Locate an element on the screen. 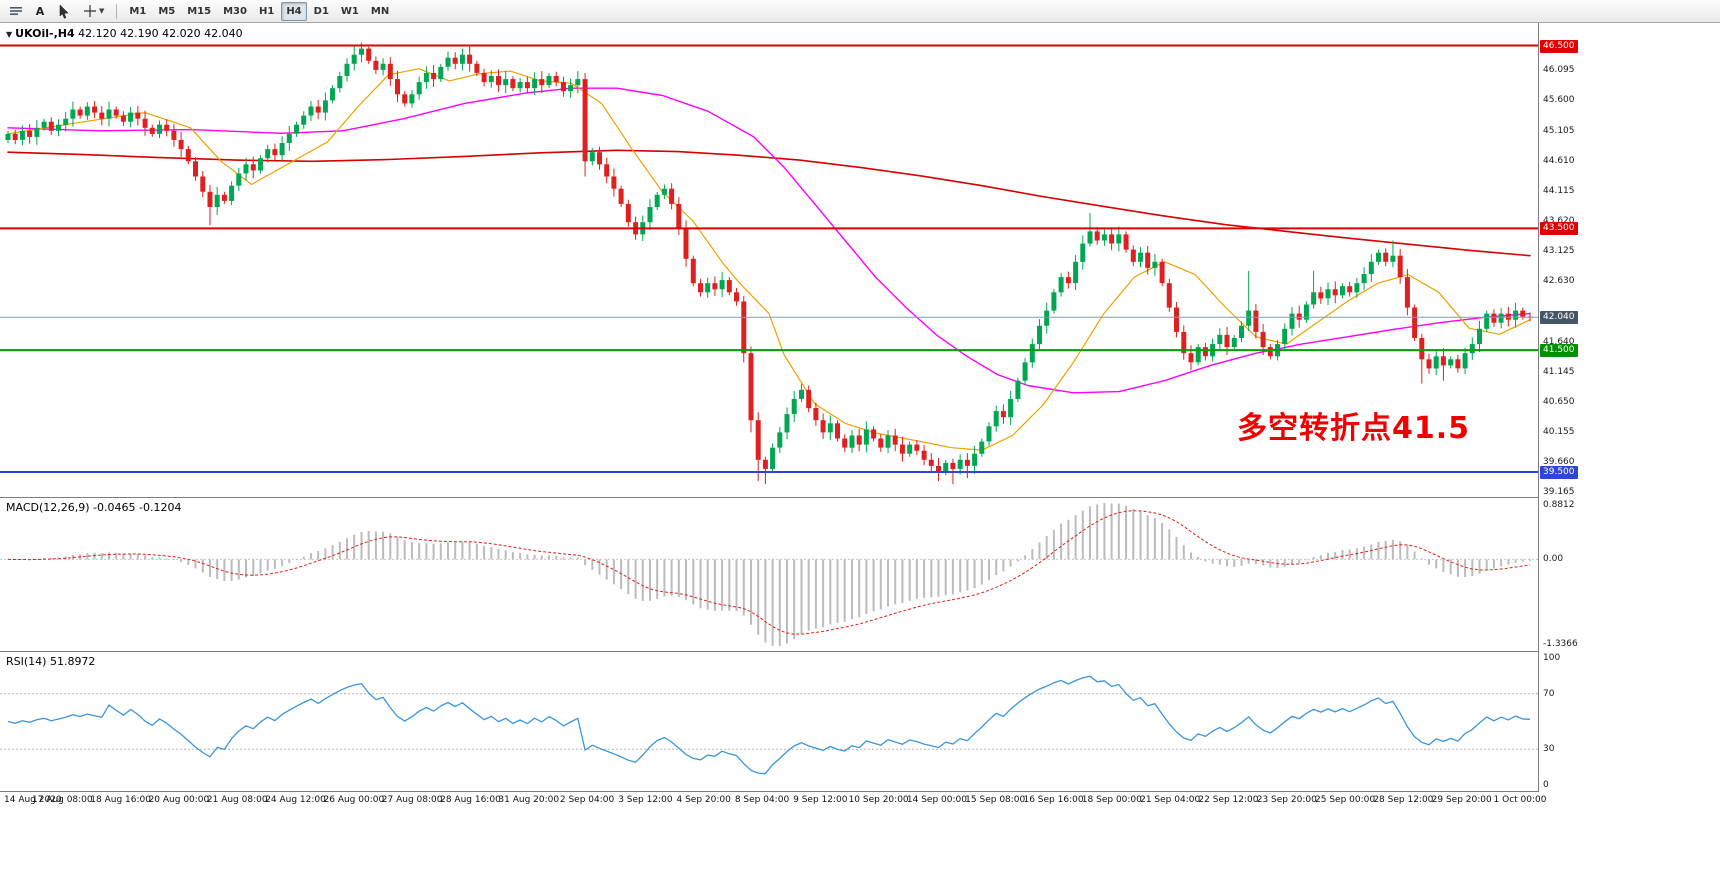 The image size is (1720, 887). level-badge-41.500: 41.500 is located at coordinates (1559, 351).